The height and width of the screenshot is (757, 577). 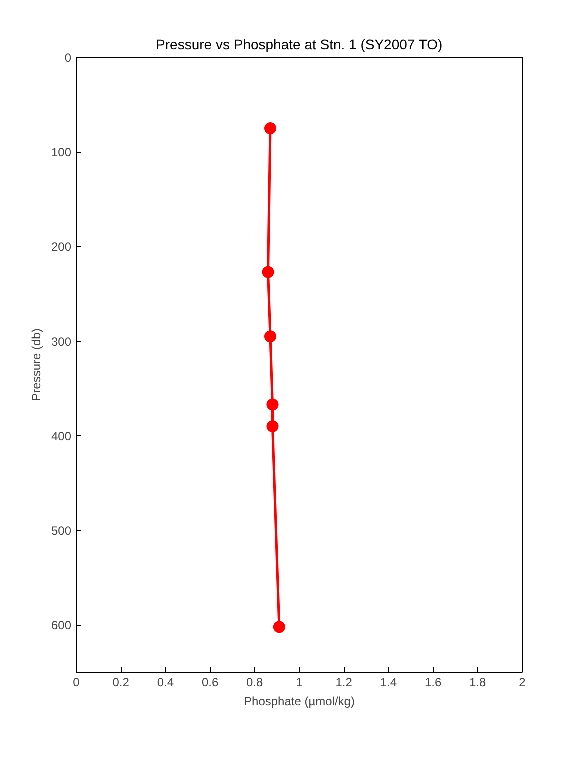 What do you see at coordinates (61, 341) in the screenshot?
I see `y-tick-label: 300` at bounding box center [61, 341].